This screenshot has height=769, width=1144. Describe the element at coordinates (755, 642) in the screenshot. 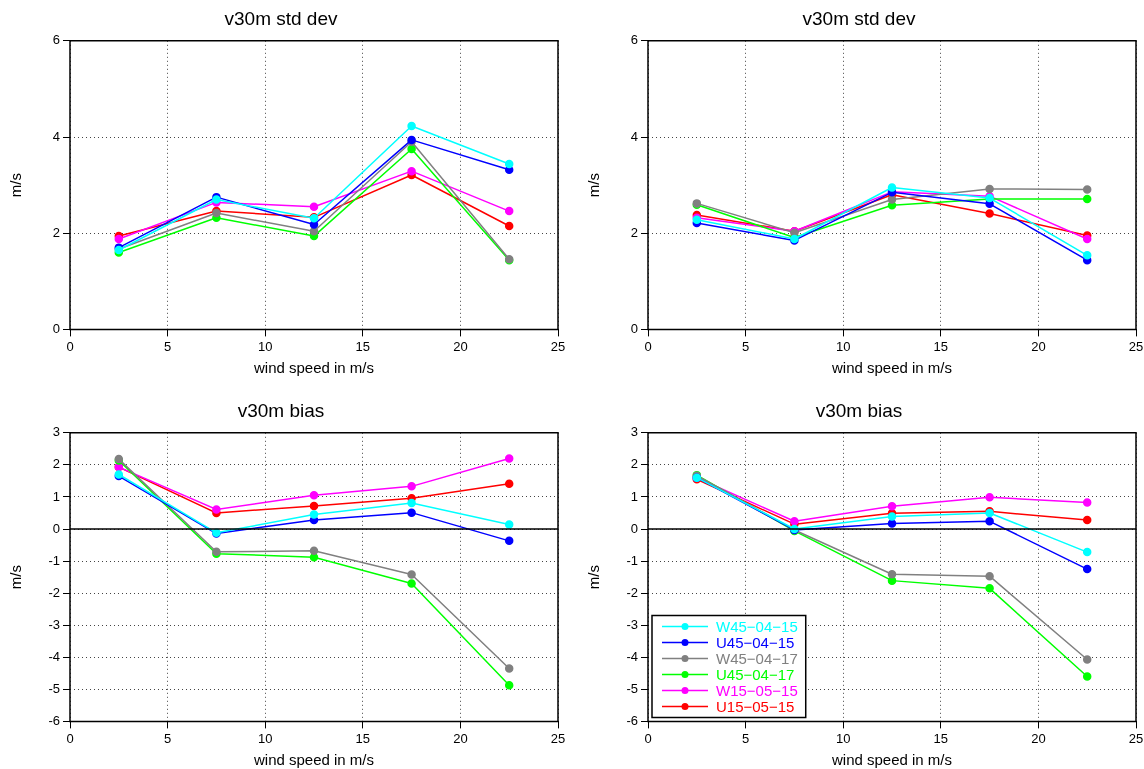

I see `legend-label: U45−04−15` at that location.